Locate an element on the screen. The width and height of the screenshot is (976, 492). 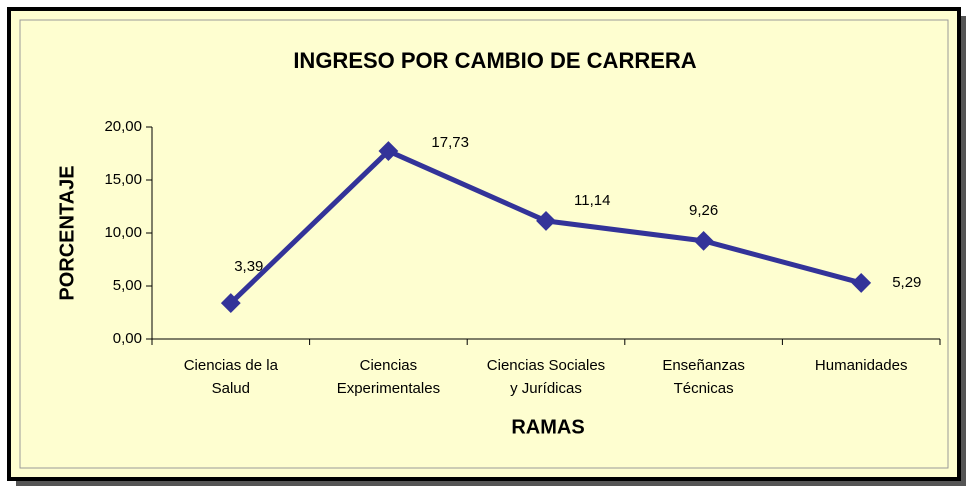
y-axis-label: PORCENTAJE is located at coordinates (67, 232).